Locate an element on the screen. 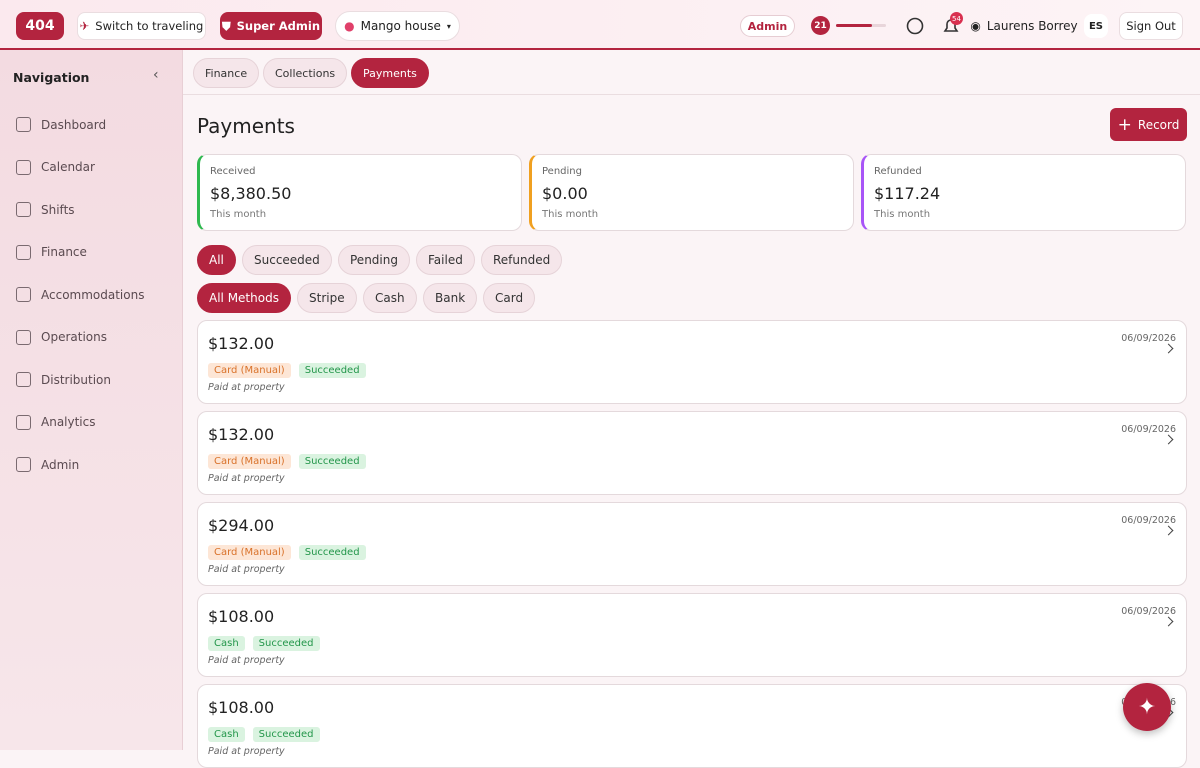  progress-track is located at coordinates (861, 25).